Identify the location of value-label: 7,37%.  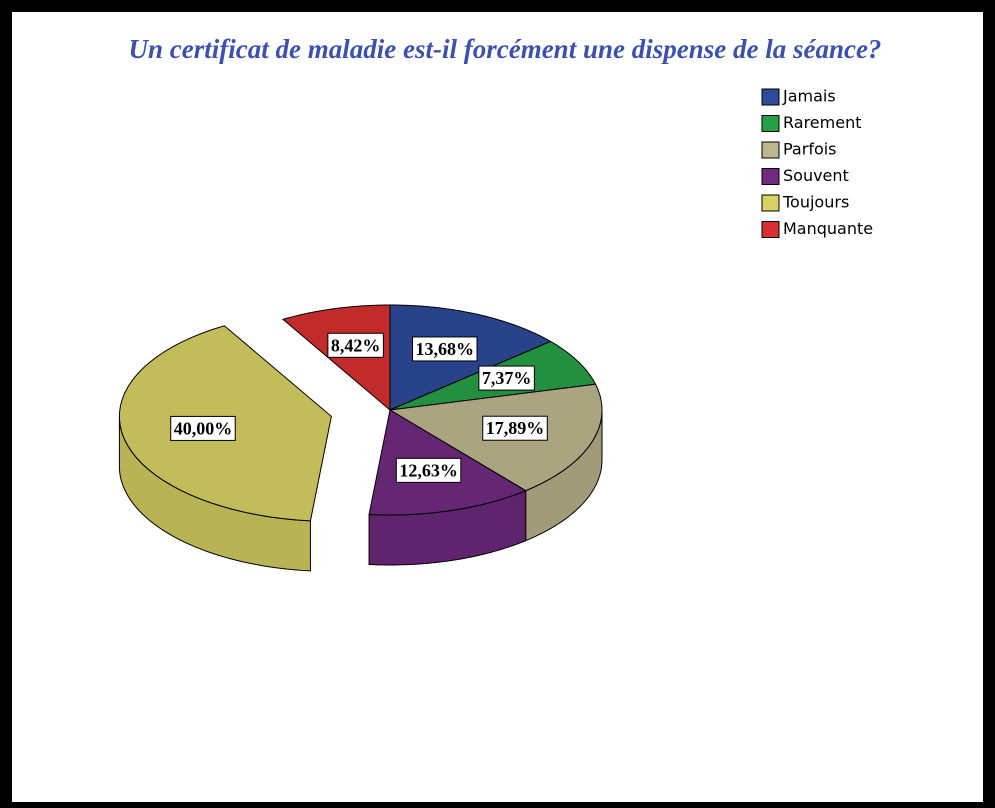
(507, 378).